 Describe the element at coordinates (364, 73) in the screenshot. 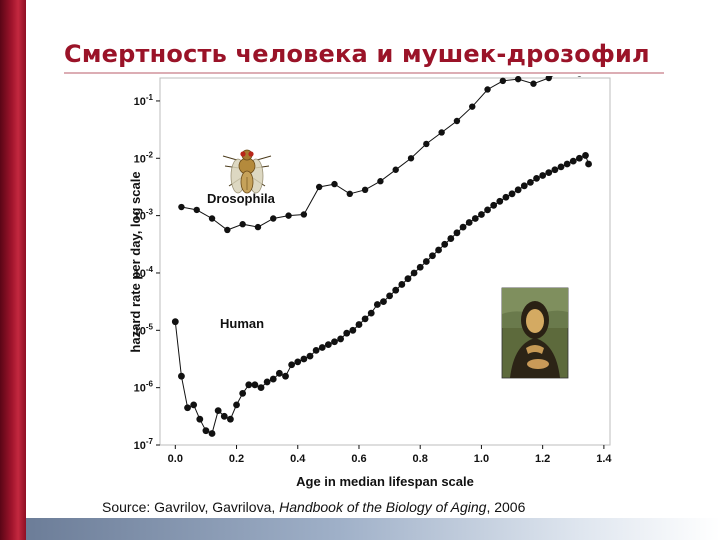

I see `title-underline` at that location.